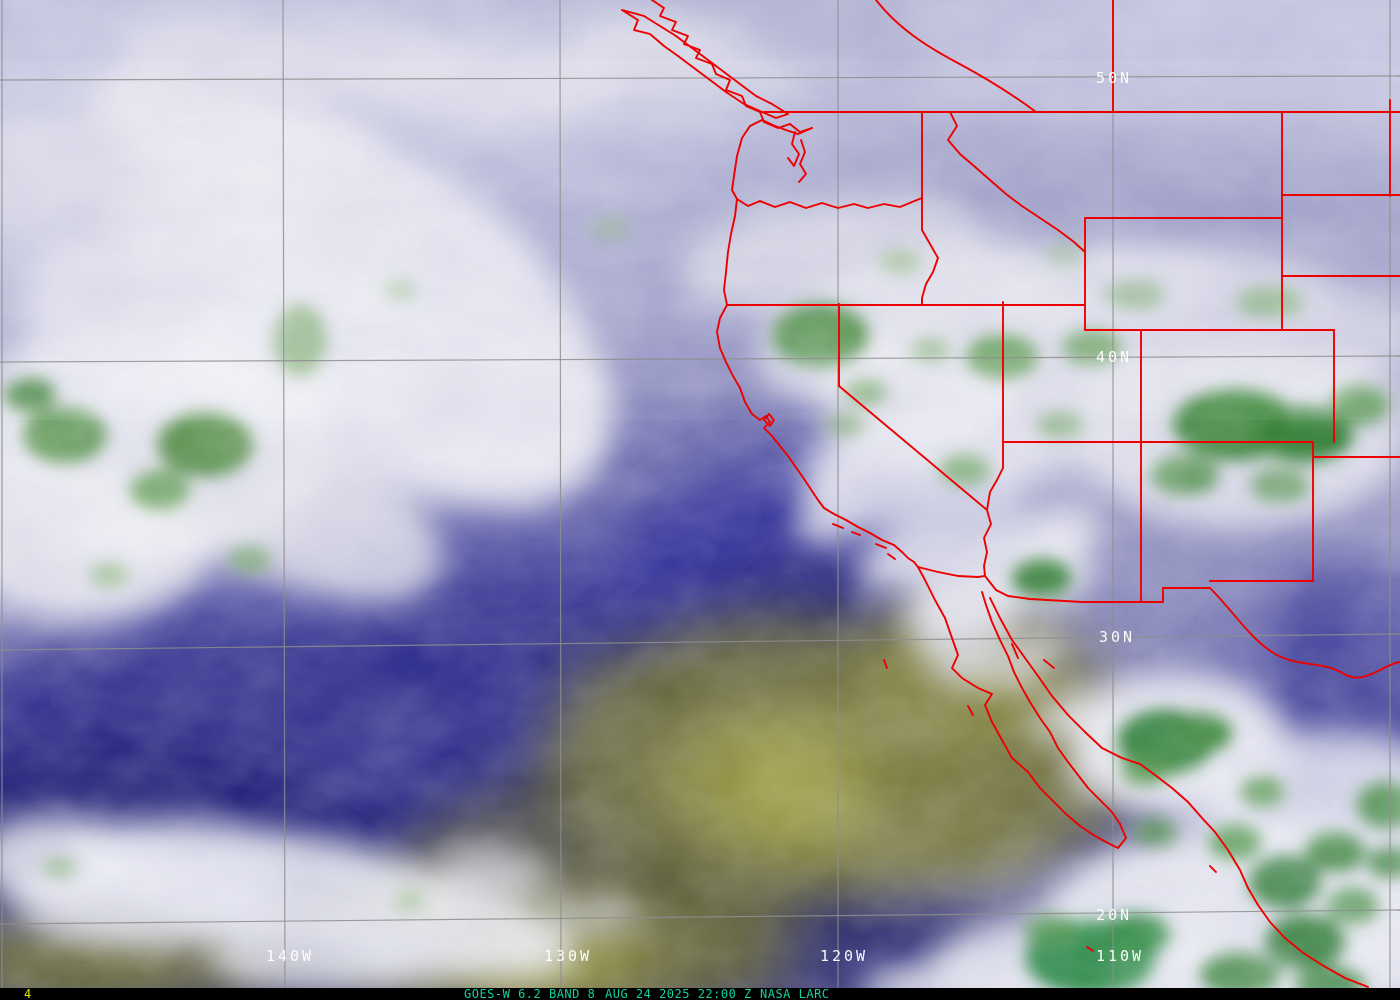  I want to click on islas-marias, so click(1213, 869).